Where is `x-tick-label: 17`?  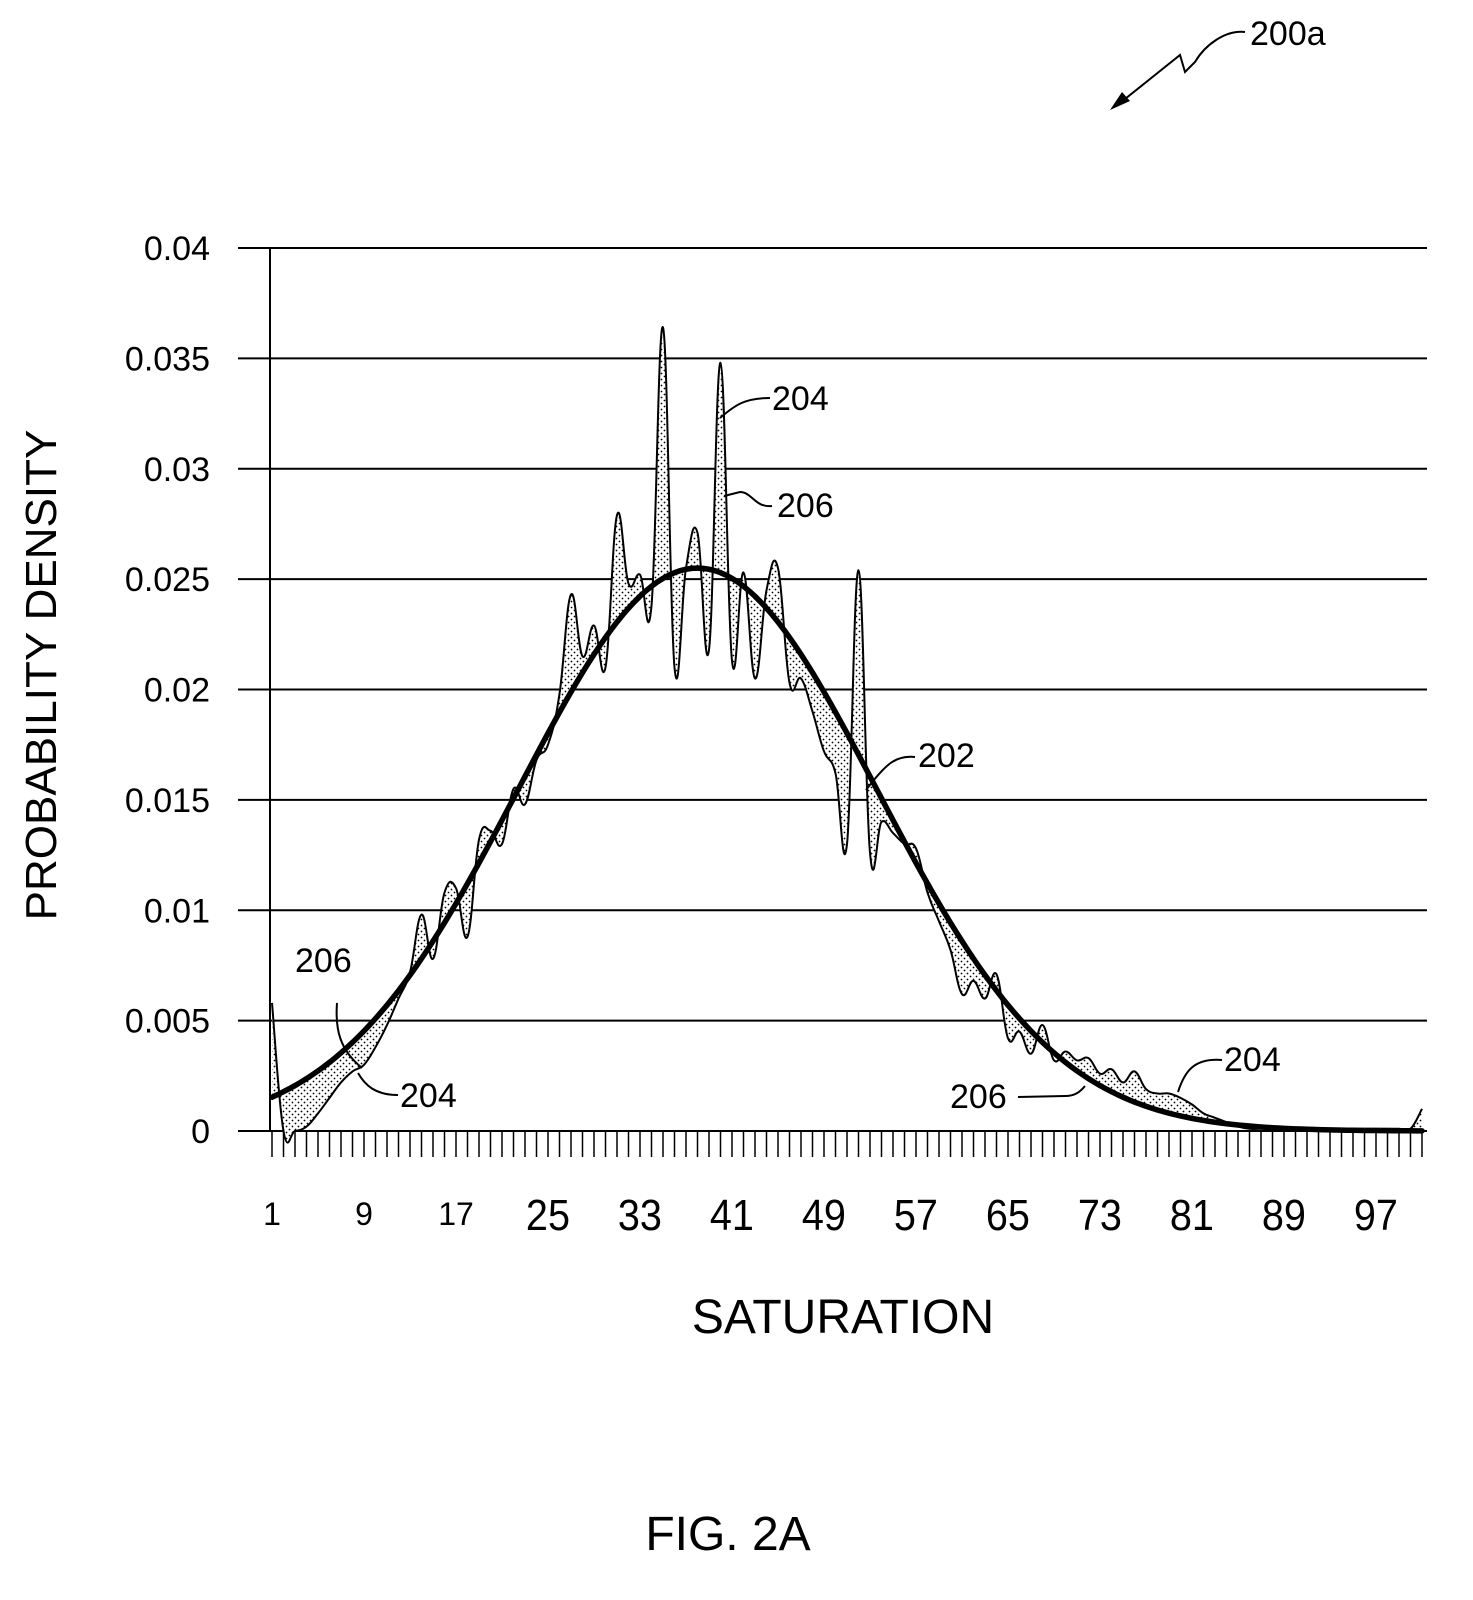
x-tick-label: 17 is located at coordinates (456, 1214).